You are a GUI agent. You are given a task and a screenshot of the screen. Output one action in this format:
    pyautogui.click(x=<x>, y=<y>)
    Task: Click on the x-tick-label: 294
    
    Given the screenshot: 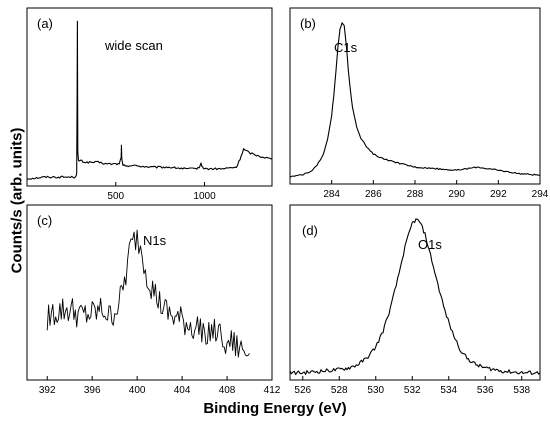 What is the action you would take?
    pyautogui.click(x=540, y=194)
    